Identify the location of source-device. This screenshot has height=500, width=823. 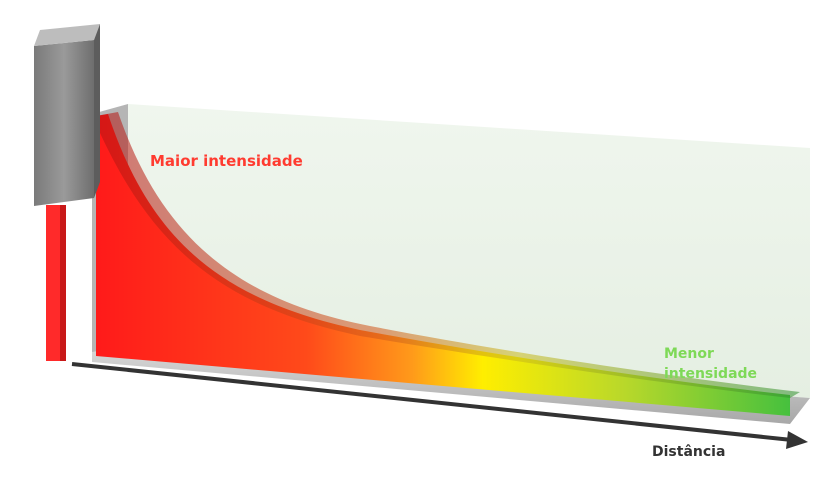
(64, 123).